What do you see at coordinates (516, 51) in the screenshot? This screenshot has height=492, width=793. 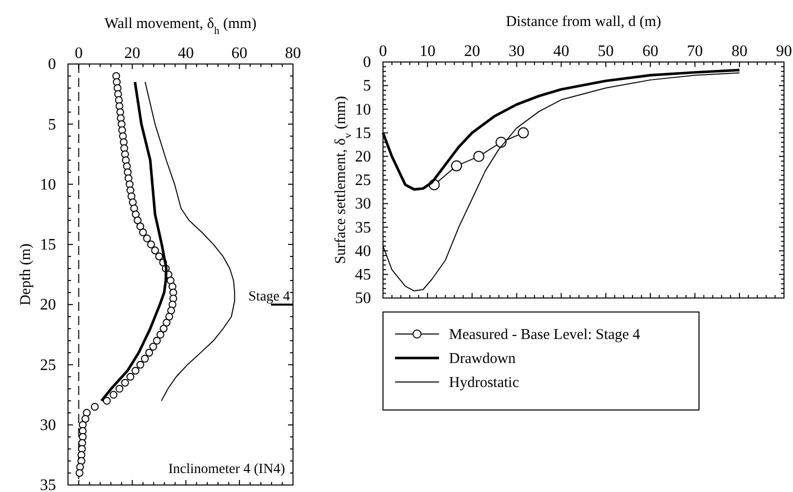 I see `x-tick-label: 30` at bounding box center [516, 51].